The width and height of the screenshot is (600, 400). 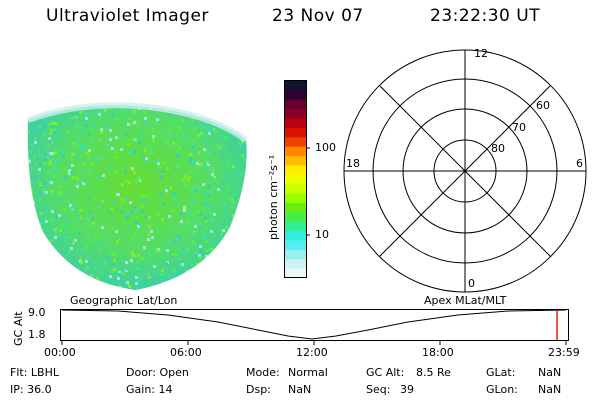 What do you see at coordinates (438, 352) in the screenshot?
I see `timeline-tick-1800: 18:00` at bounding box center [438, 352].